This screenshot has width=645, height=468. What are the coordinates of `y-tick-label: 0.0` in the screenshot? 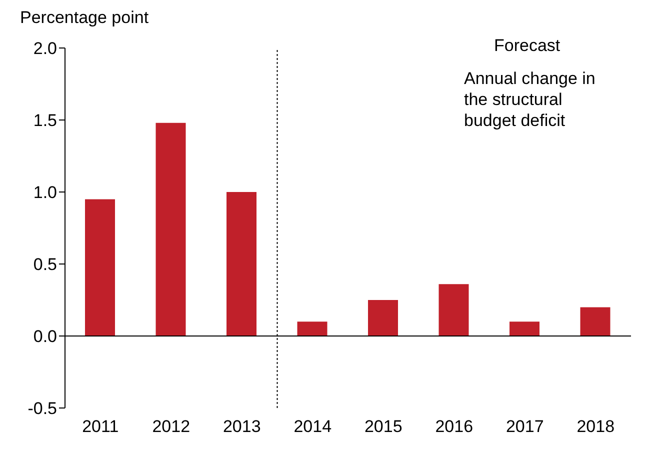 It's located at (45, 336).